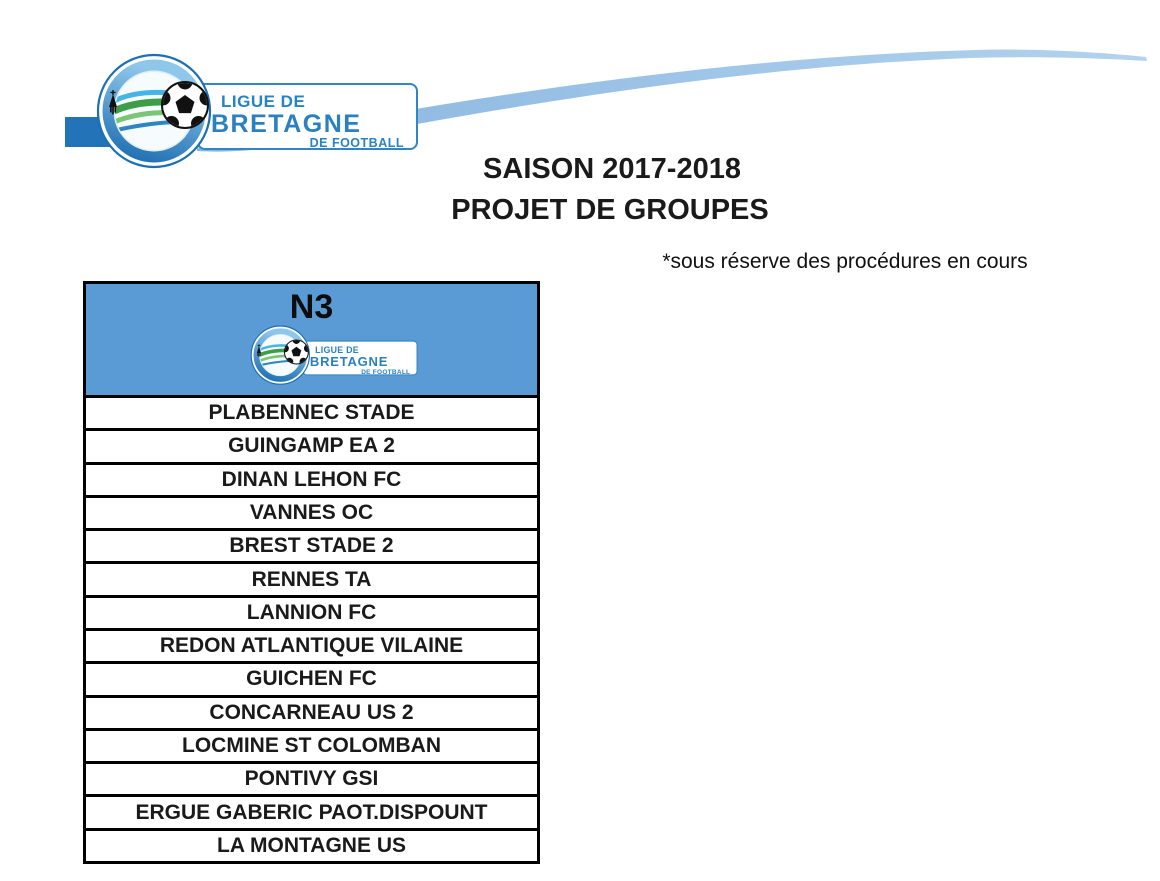 This screenshot has height=881, width=1160. What do you see at coordinates (311, 611) in the screenshot?
I see `team-row: LANNION FC` at bounding box center [311, 611].